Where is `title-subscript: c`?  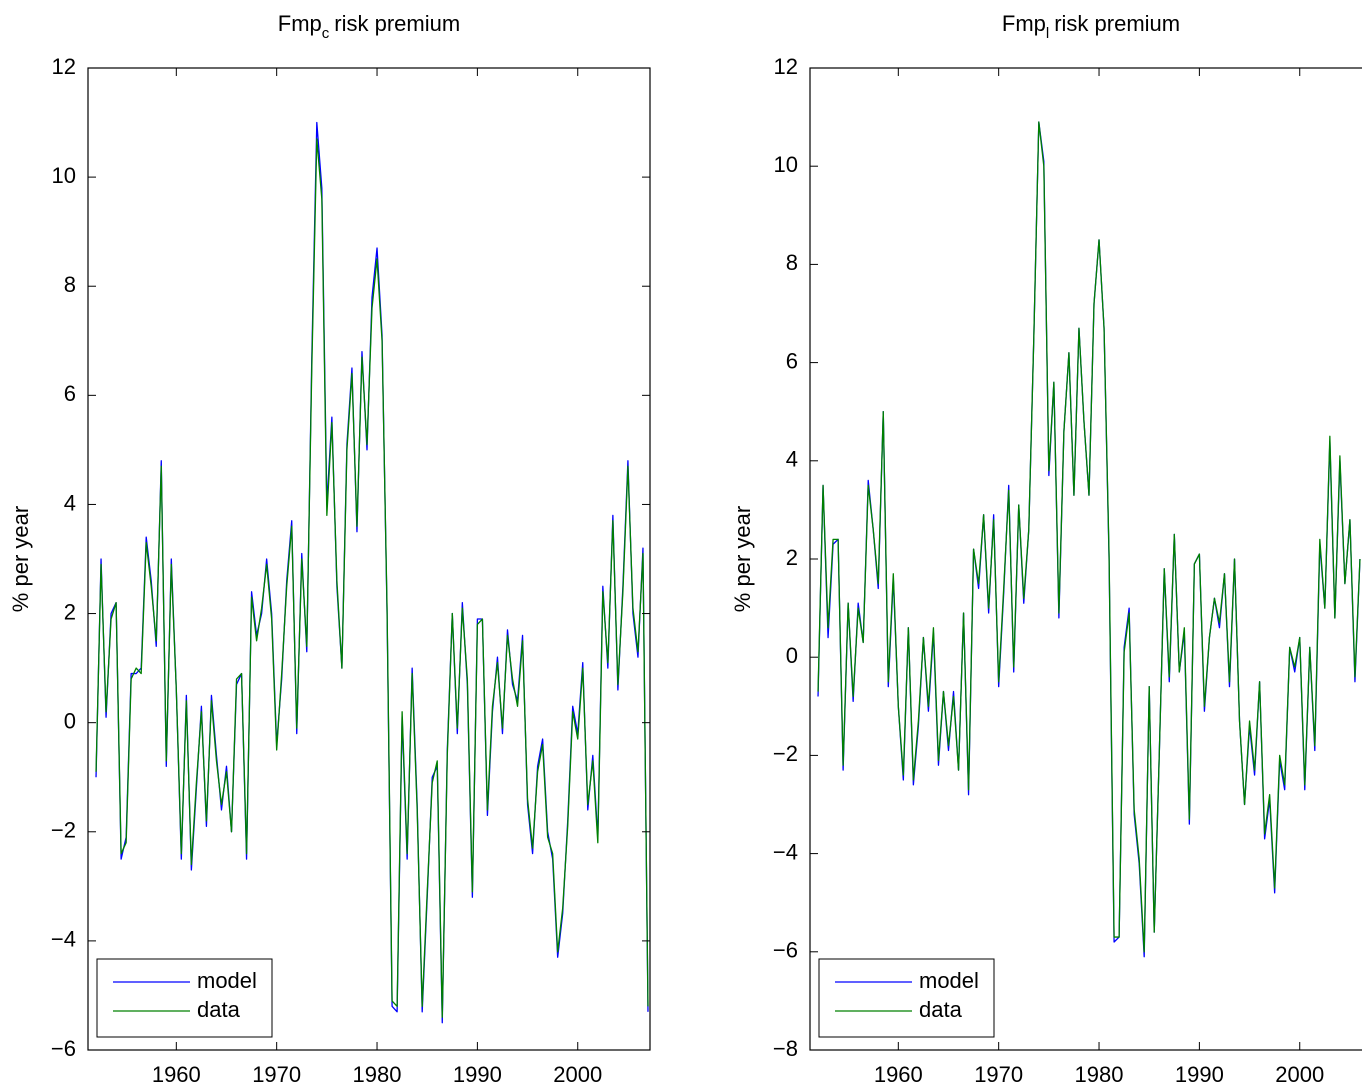 title-subscript: c is located at coordinates (326, 33).